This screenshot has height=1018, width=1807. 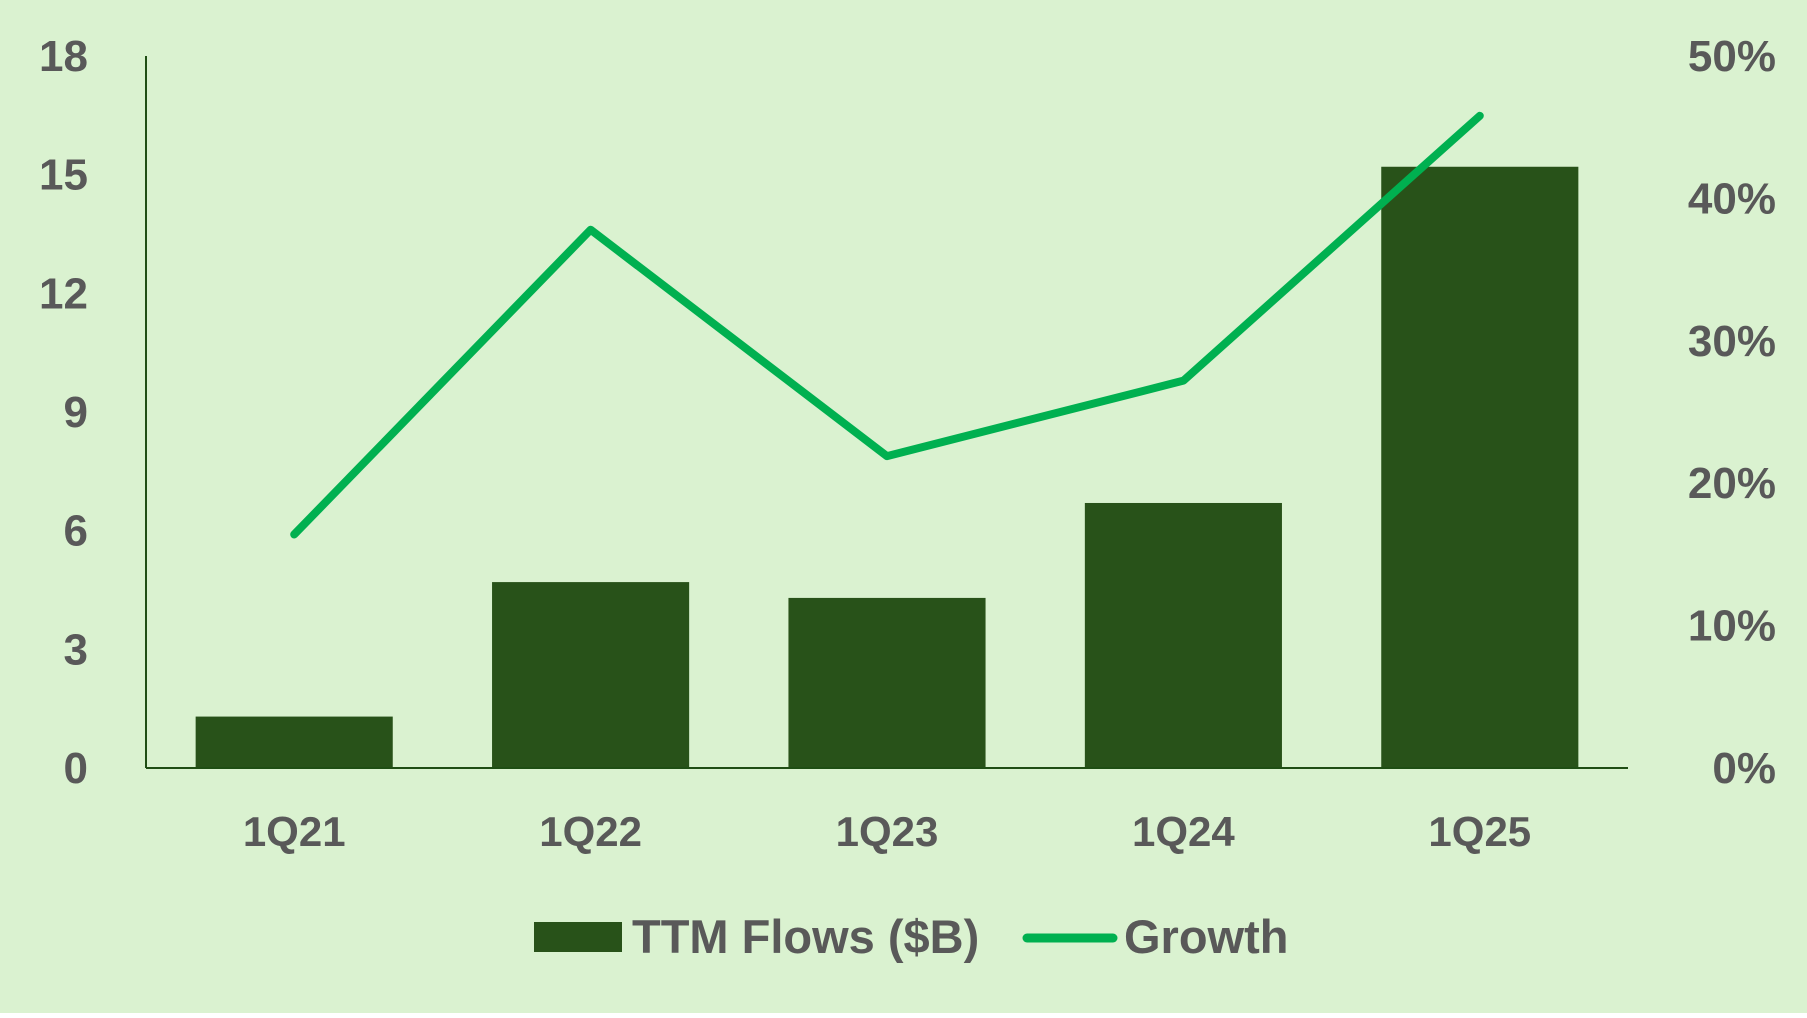 What do you see at coordinates (1732, 626) in the screenshot?
I see `right-tick-label: 10%` at bounding box center [1732, 626].